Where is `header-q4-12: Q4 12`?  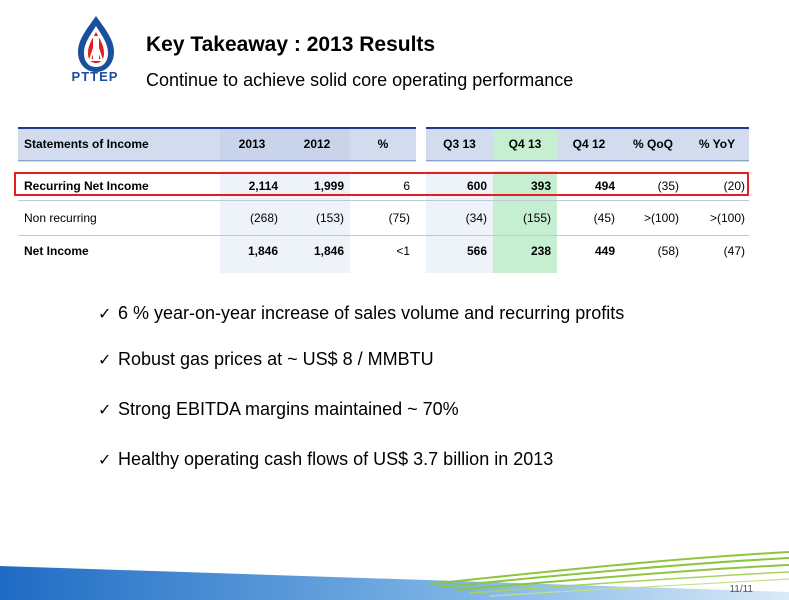
header-q4-12: Q4 12 is located at coordinates (589, 144).